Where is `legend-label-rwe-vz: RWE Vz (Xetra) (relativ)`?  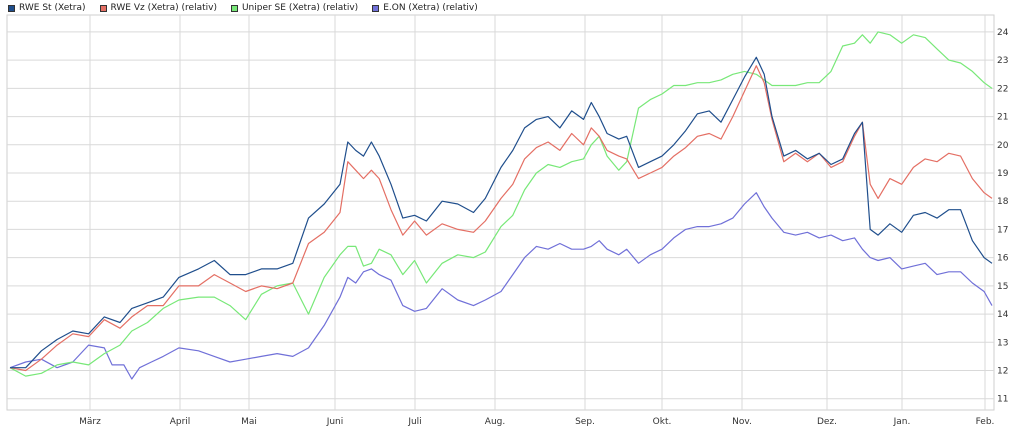
legend-label-rwe-vz: RWE Vz (Xetra) (relativ) is located at coordinates (163, 8).